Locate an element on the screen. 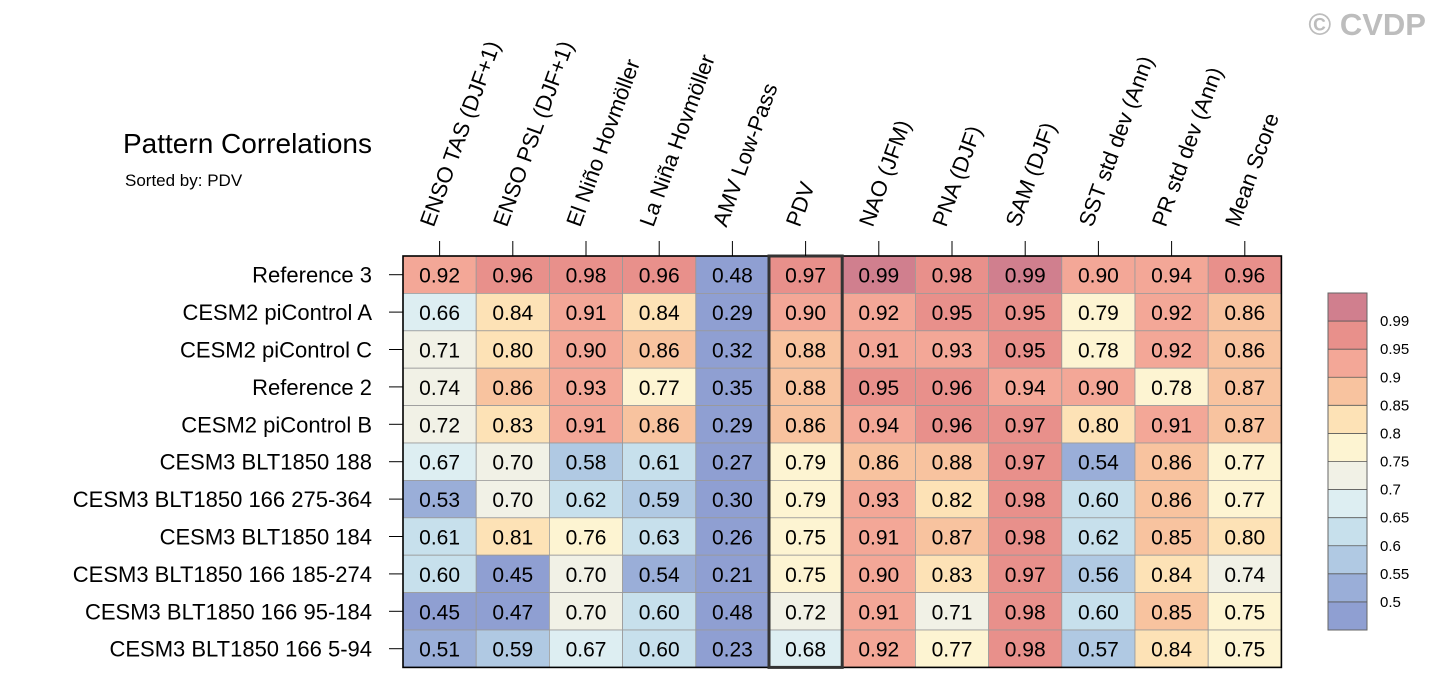  cell-value-label: 0.83 is located at coordinates (512, 425).